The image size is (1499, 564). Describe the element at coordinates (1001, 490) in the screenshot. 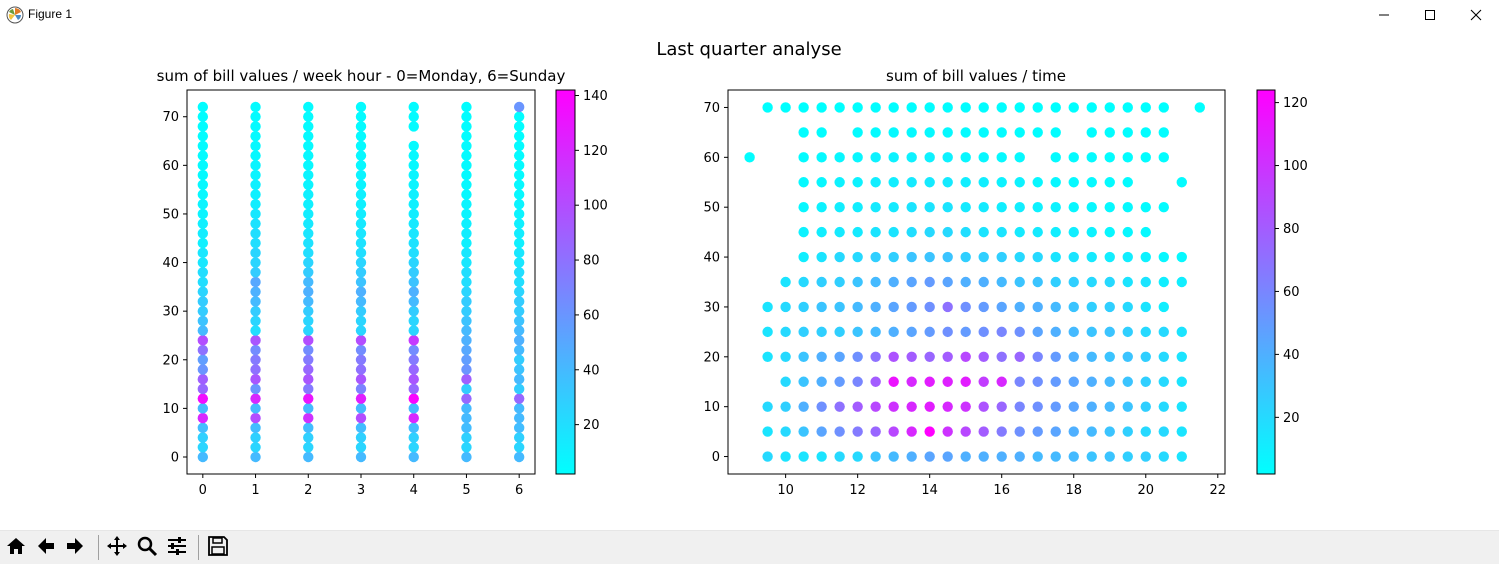

I see `x-tick-label: 16` at that location.